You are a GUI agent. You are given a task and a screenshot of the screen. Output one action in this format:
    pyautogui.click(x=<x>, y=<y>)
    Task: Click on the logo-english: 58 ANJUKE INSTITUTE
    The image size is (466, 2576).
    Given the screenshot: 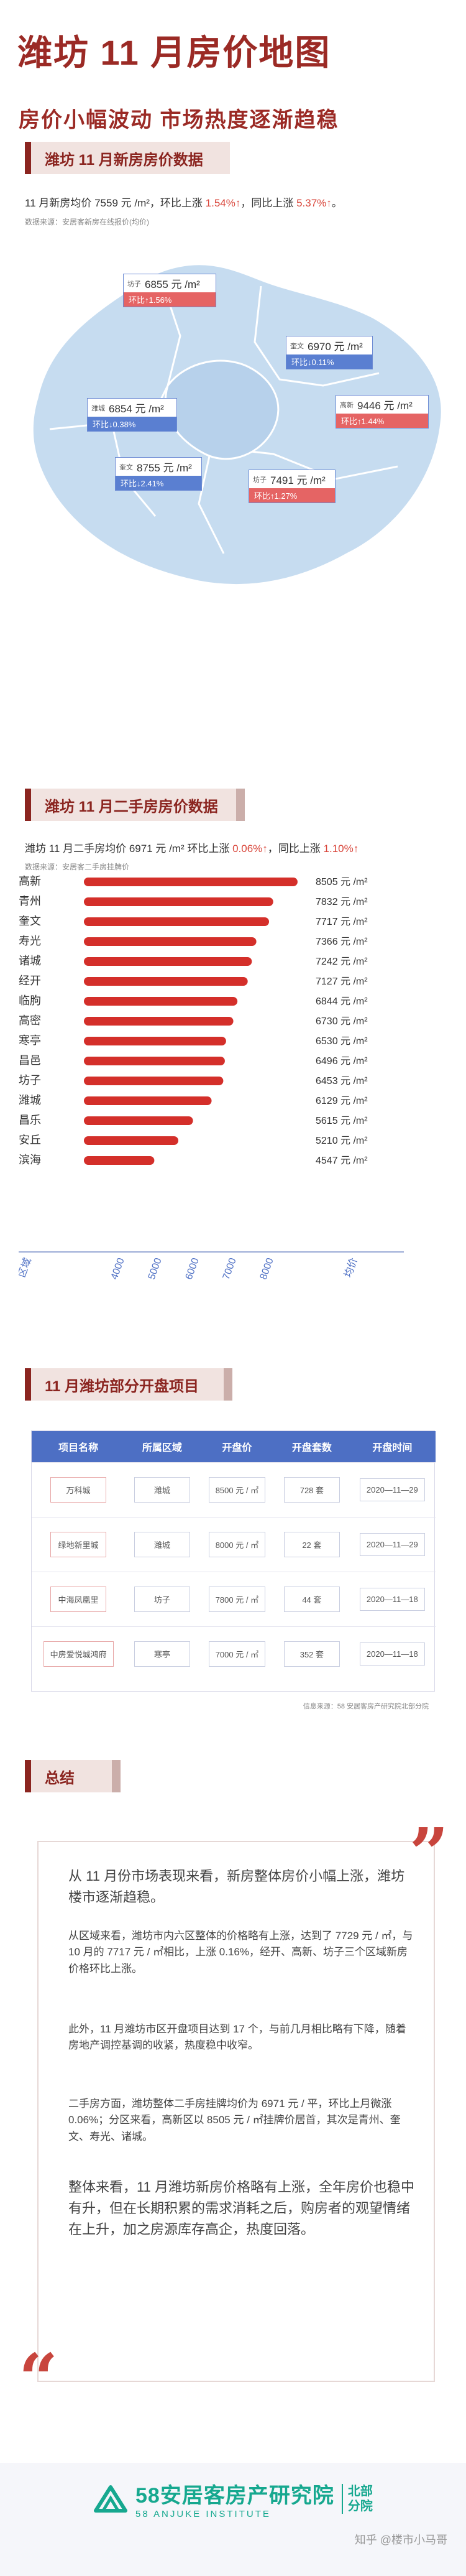 What is the action you would take?
    pyautogui.click(x=203, y=2514)
    